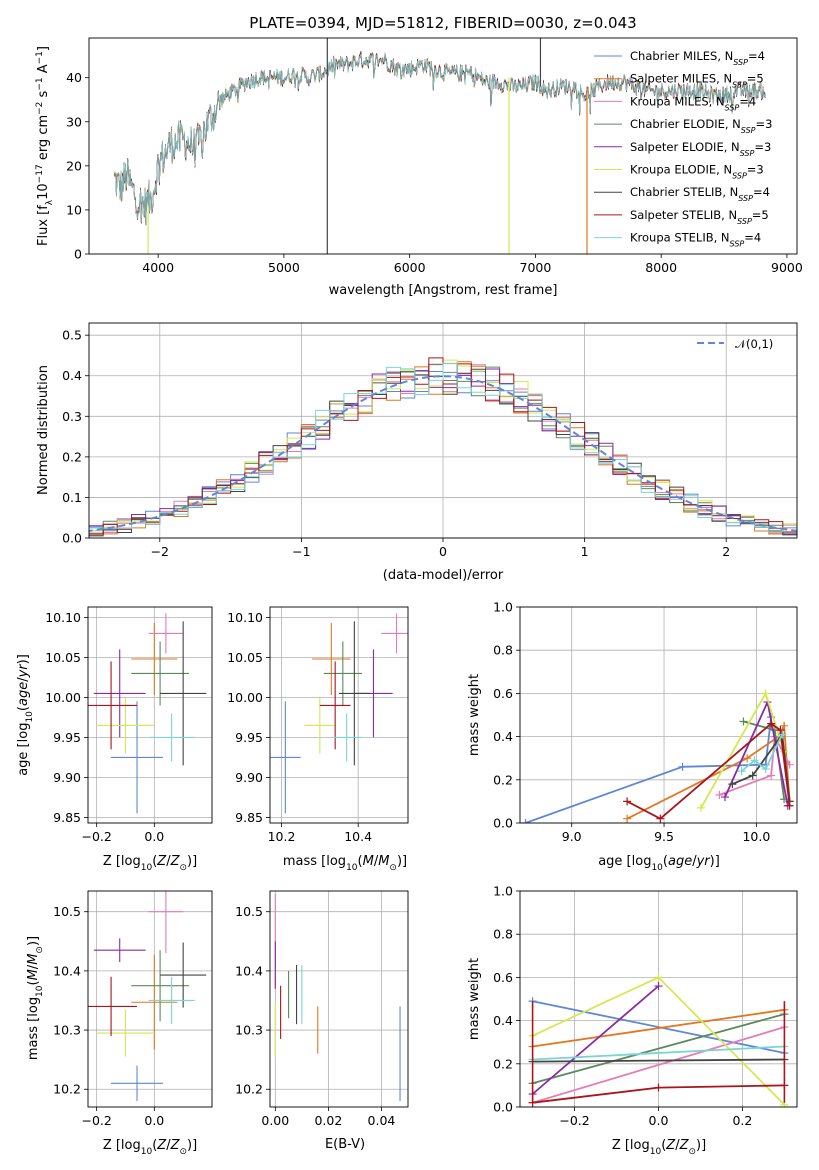 This screenshot has width=819, height=1170. What do you see at coordinates (72, 416) in the screenshot?
I see `y-tick-label: 0.3` at bounding box center [72, 416].